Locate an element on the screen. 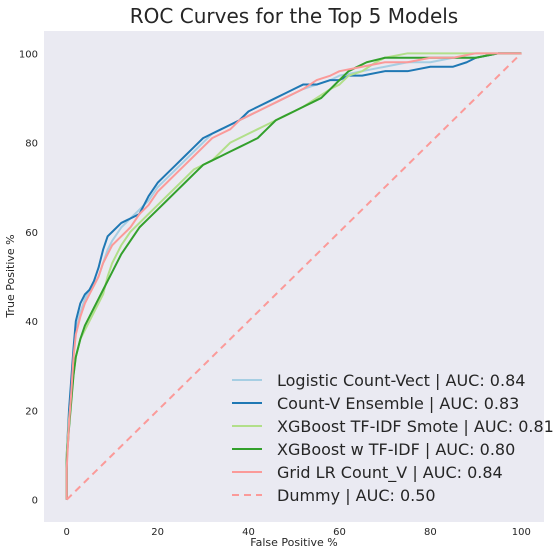 The width and height of the screenshot is (554, 554). y-tick-label: 20 is located at coordinates (31, 411).